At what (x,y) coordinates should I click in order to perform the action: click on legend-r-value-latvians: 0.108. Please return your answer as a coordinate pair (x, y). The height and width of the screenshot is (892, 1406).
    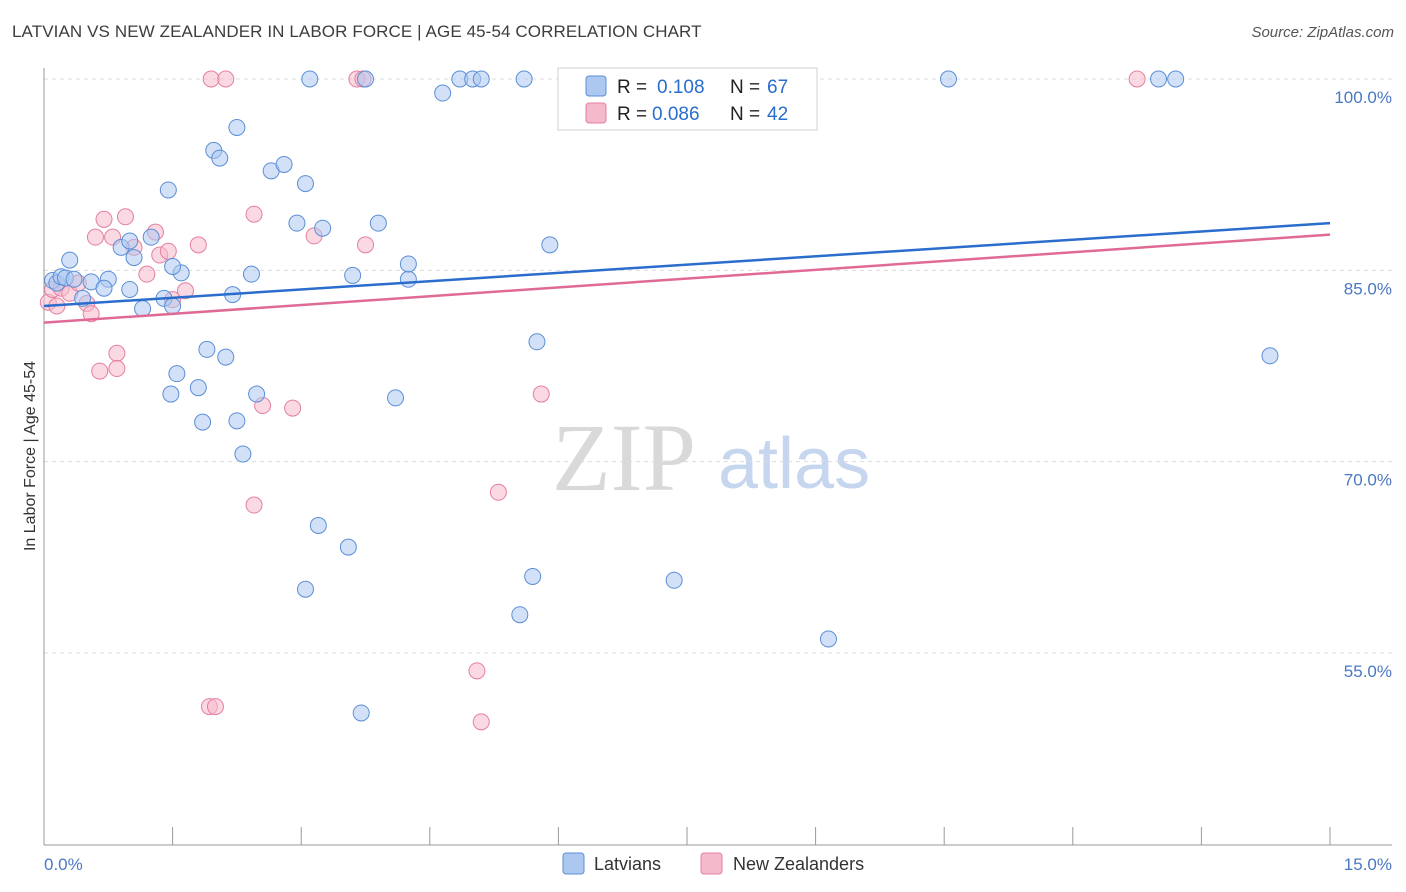
    Looking at the image, I should click on (681, 87).